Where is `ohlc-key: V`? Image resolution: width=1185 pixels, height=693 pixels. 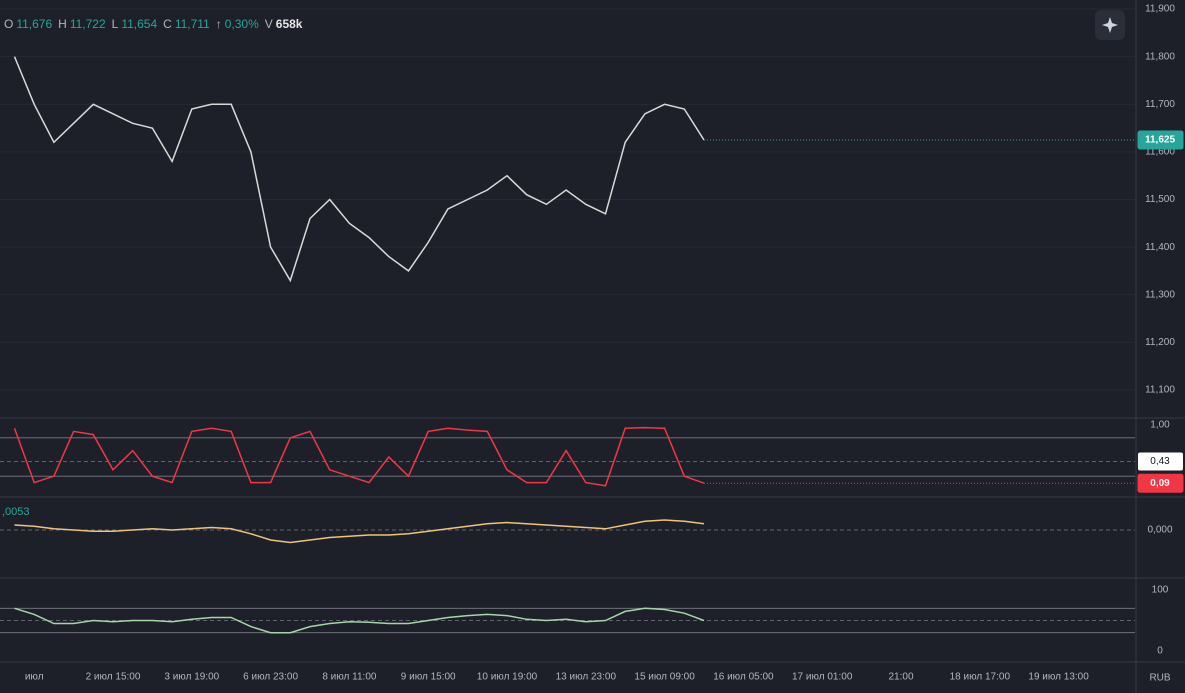
ohlc-key: V is located at coordinates (268, 24).